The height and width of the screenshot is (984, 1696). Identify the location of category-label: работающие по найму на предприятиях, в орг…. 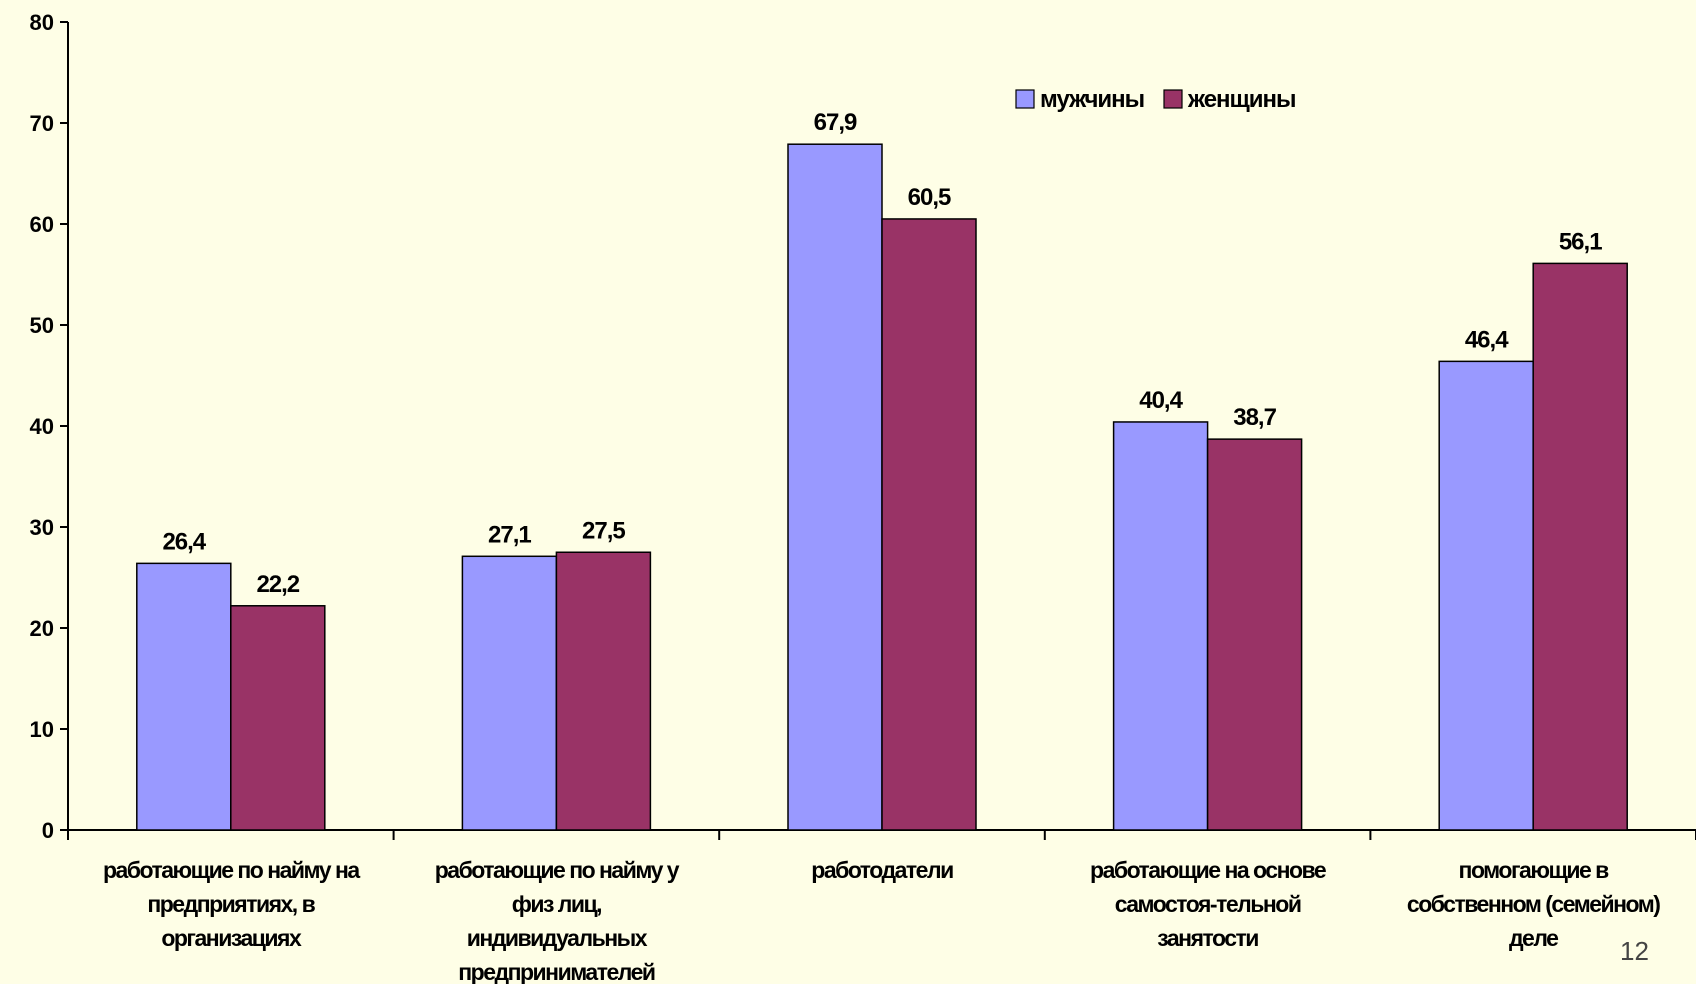
(231, 904).